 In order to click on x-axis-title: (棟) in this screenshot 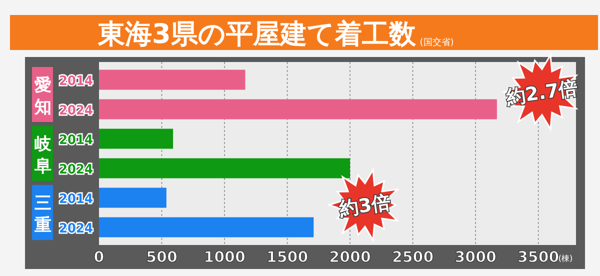, I will do `click(565, 258)`.